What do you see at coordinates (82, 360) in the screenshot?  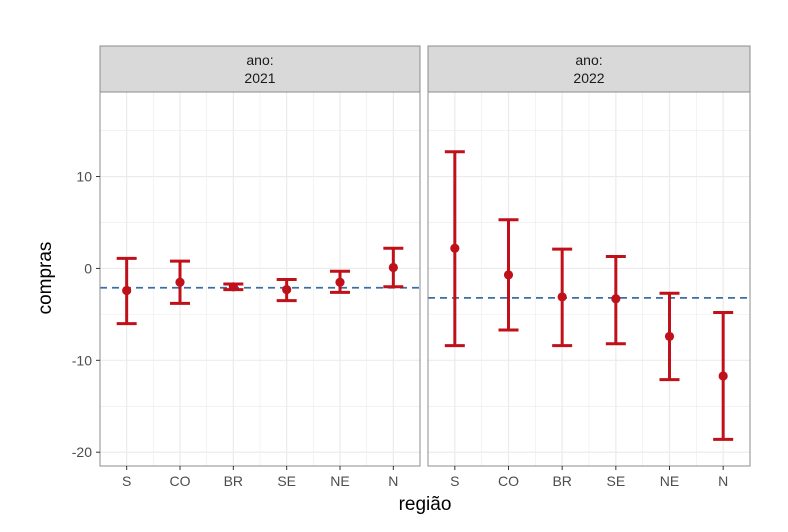 I see `y-tick-label: -10` at bounding box center [82, 360].